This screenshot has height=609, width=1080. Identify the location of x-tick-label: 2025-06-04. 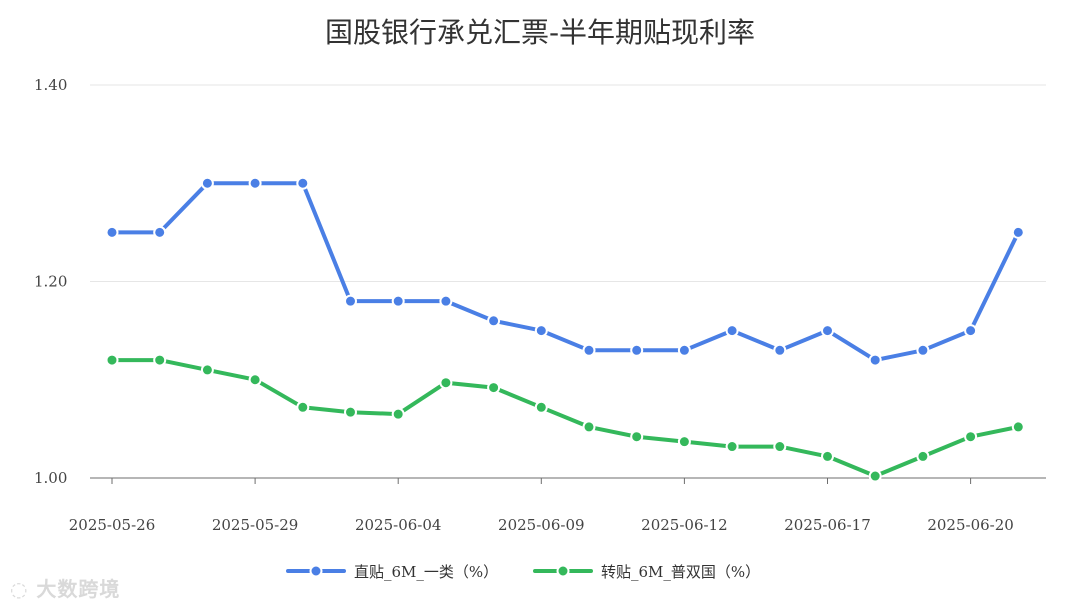
(398, 525).